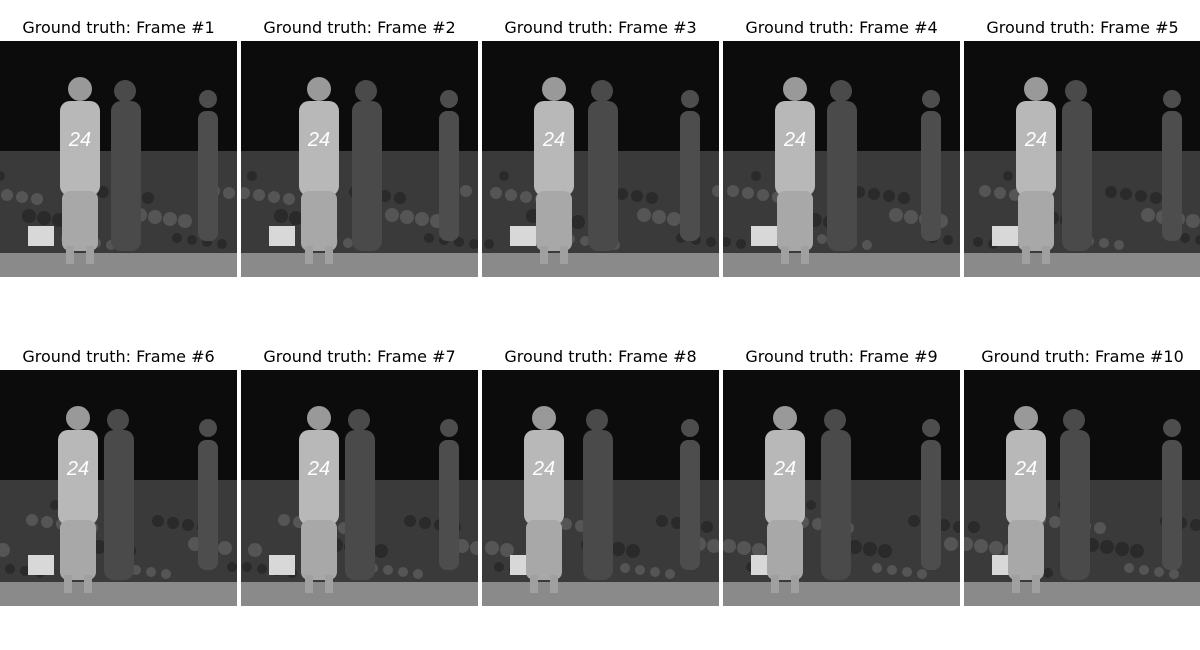 The width and height of the screenshot is (1200, 650). What do you see at coordinates (359, 28) in the screenshot?
I see `frame-title-2: Ground truth: Frame #2` at bounding box center [359, 28].